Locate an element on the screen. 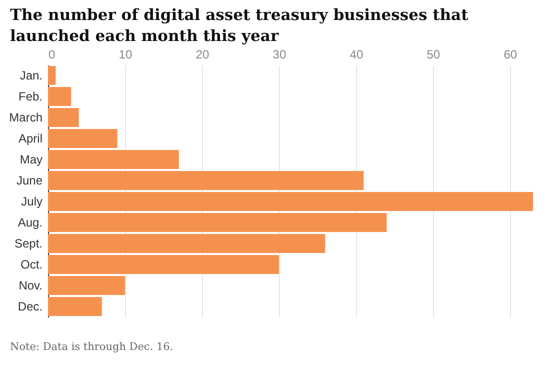 This screenshot has height=372, width=550. y-tick-label: Aug. is located at coordinates (30, 223).